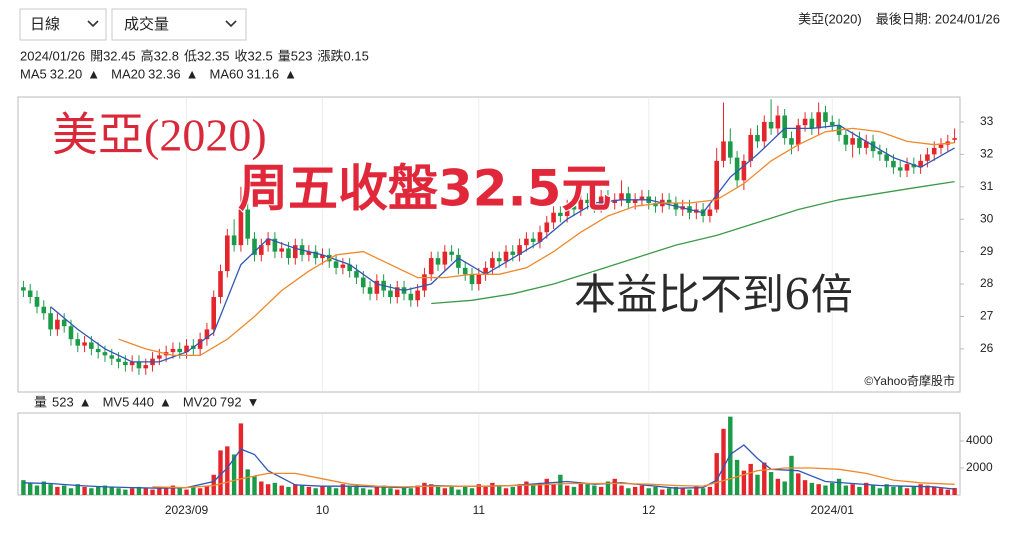 The width and height of the screenshot is (1024, 534). I want to click on legend-mark: ▲, so click(192, 73).